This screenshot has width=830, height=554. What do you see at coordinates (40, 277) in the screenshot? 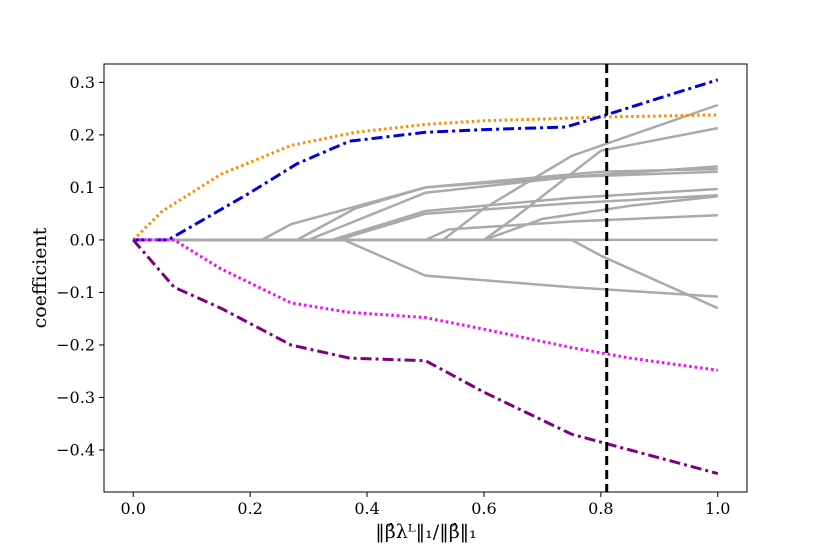
I see `y-axis-label: coefficient` at bounding box center [40, 277].